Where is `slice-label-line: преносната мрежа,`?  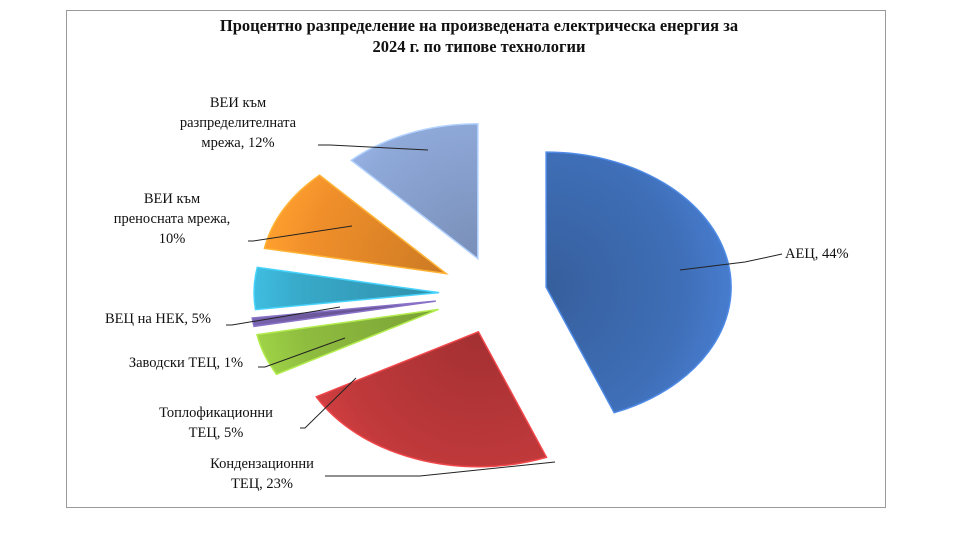 slice-label-line: преносната мрежа, is located at coordinates (172, 219).